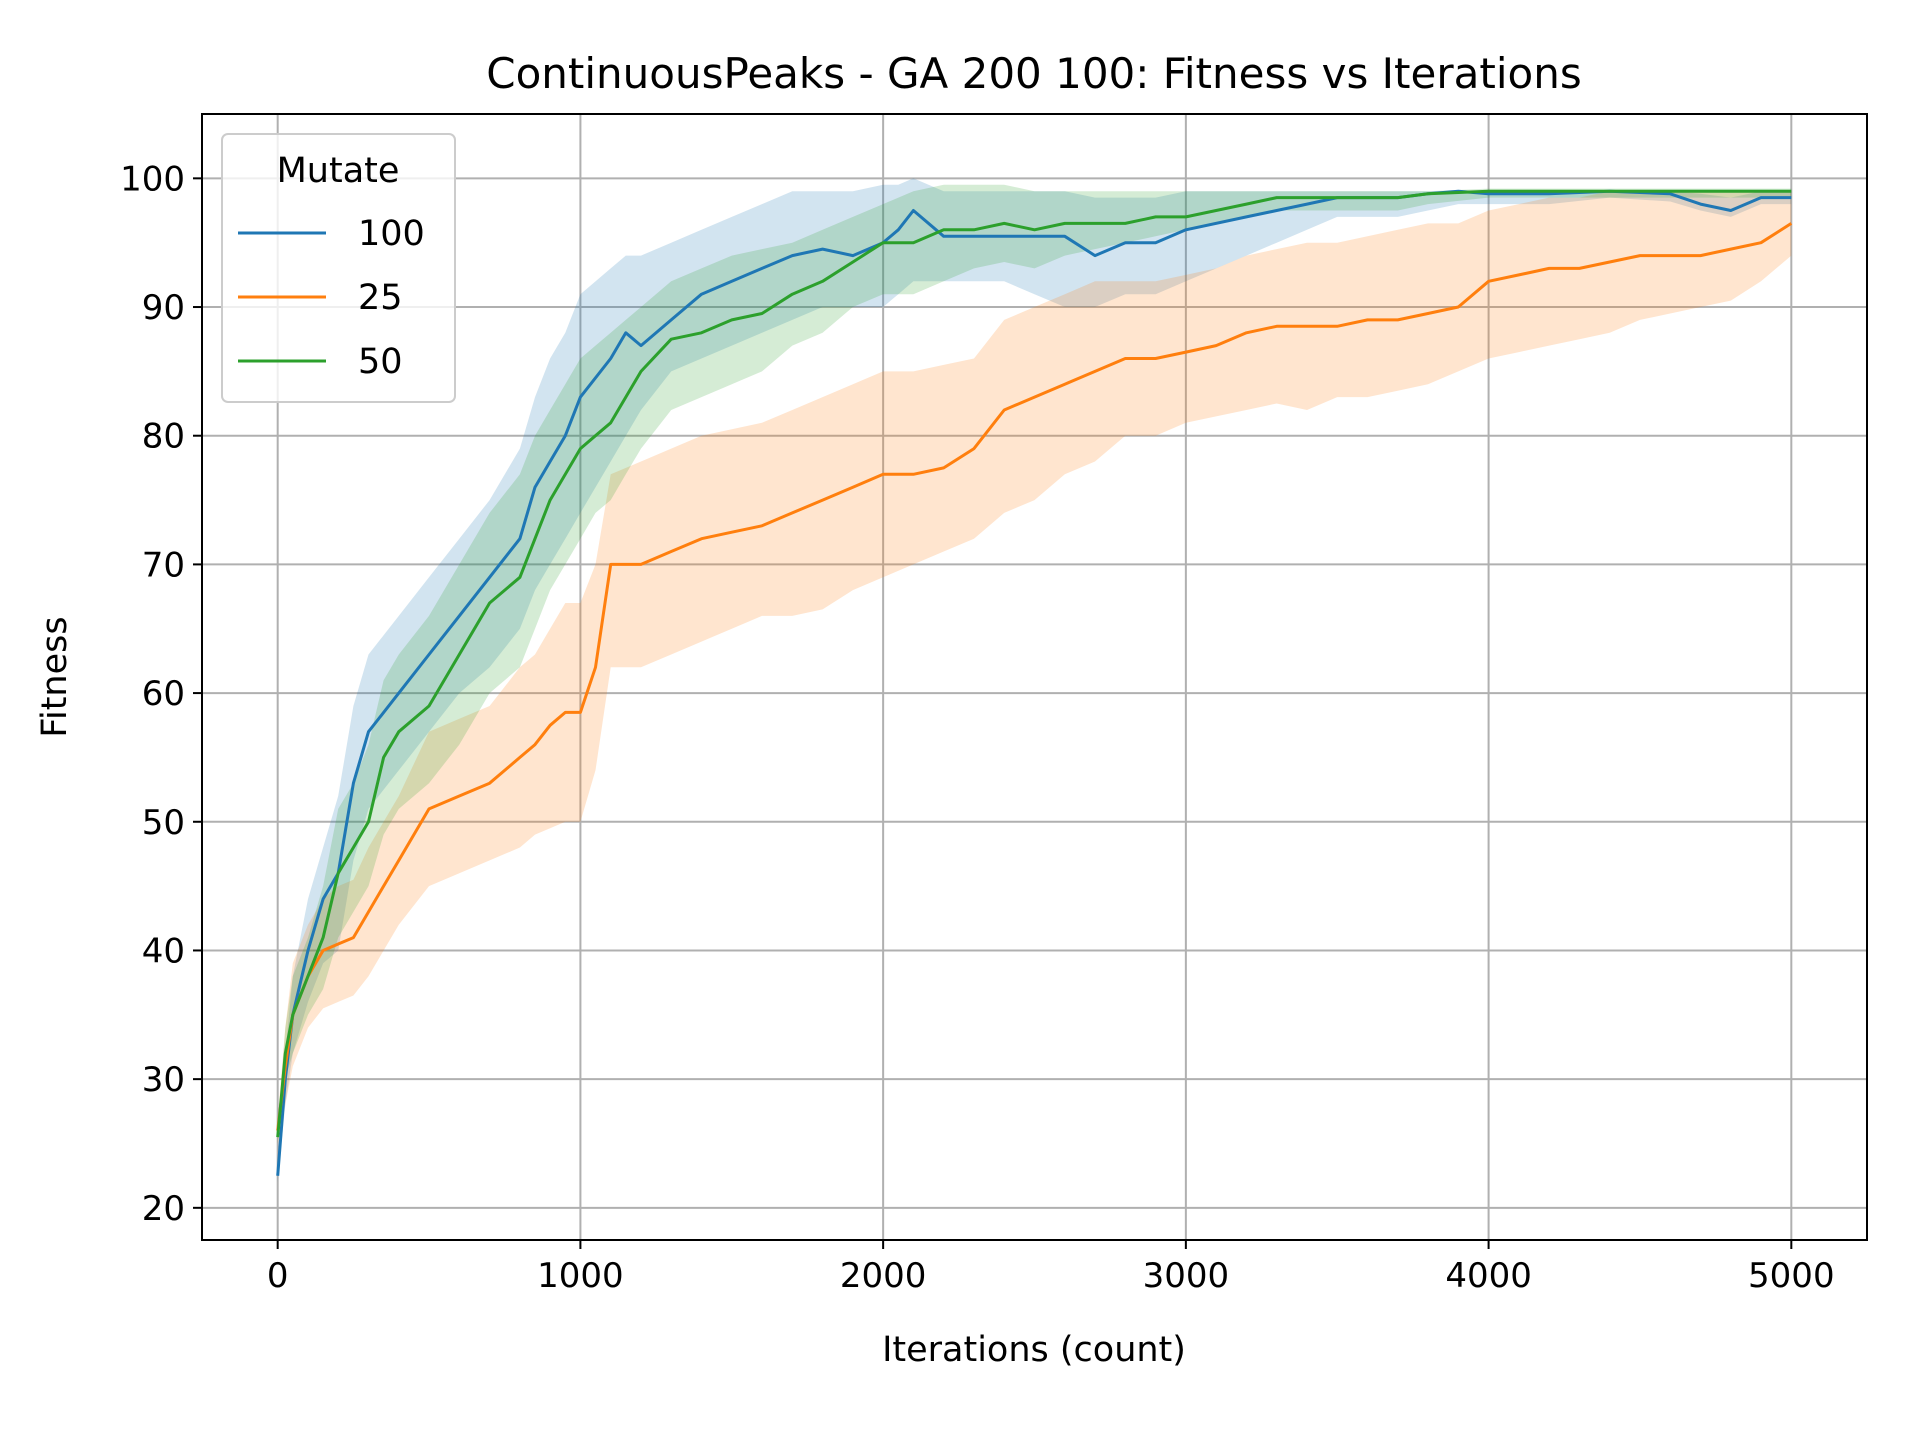  What do you see at coordinates (163, 823) in the screenshot?
I see `y-tick-label: 50` at bounding box center [163, 823].